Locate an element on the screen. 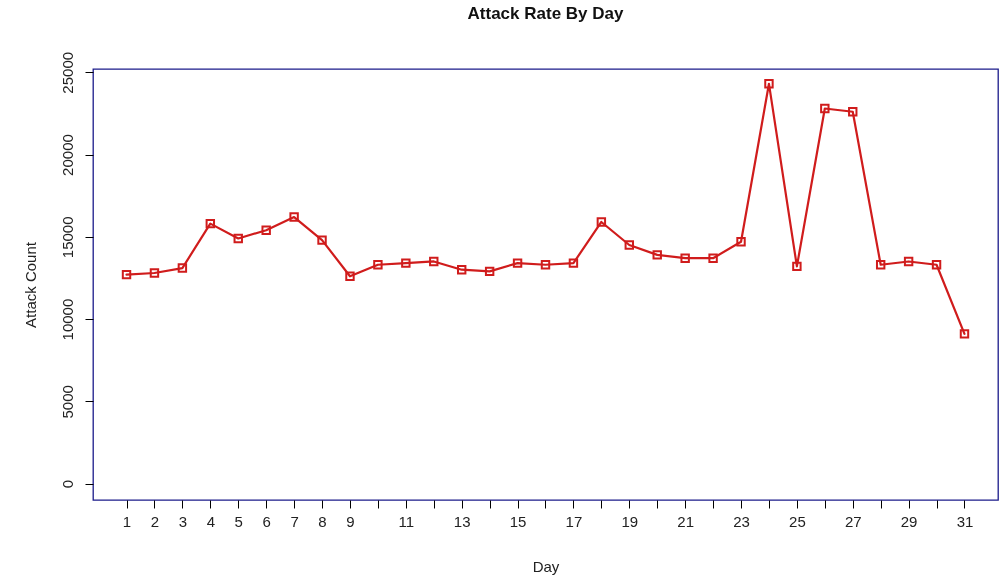 This screenshot has width=1007, height=588. x-tick-label: 4 is located at coordinates (210, 521).